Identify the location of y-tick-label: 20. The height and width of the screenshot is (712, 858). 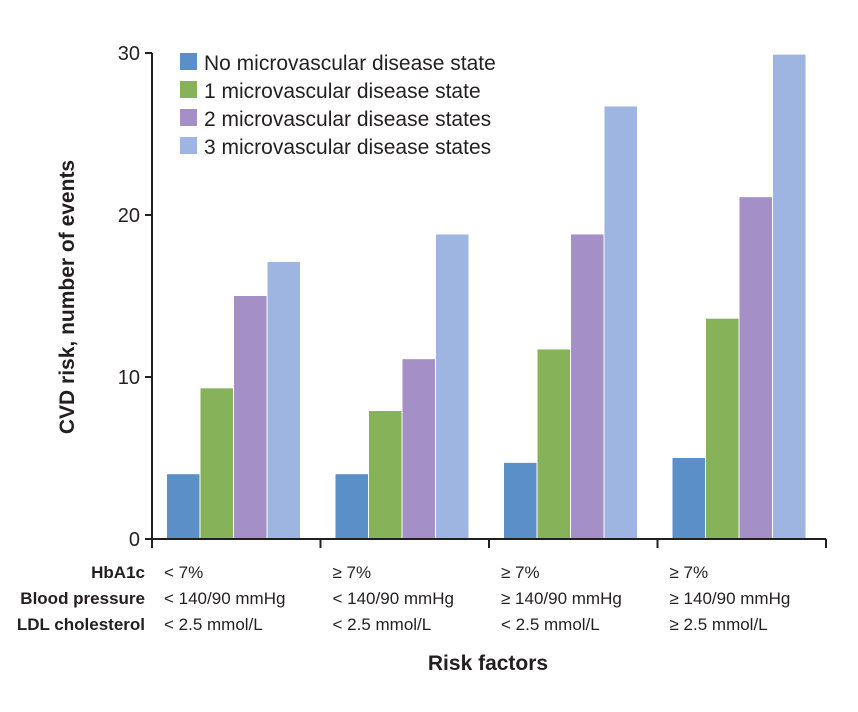
(129, 216).